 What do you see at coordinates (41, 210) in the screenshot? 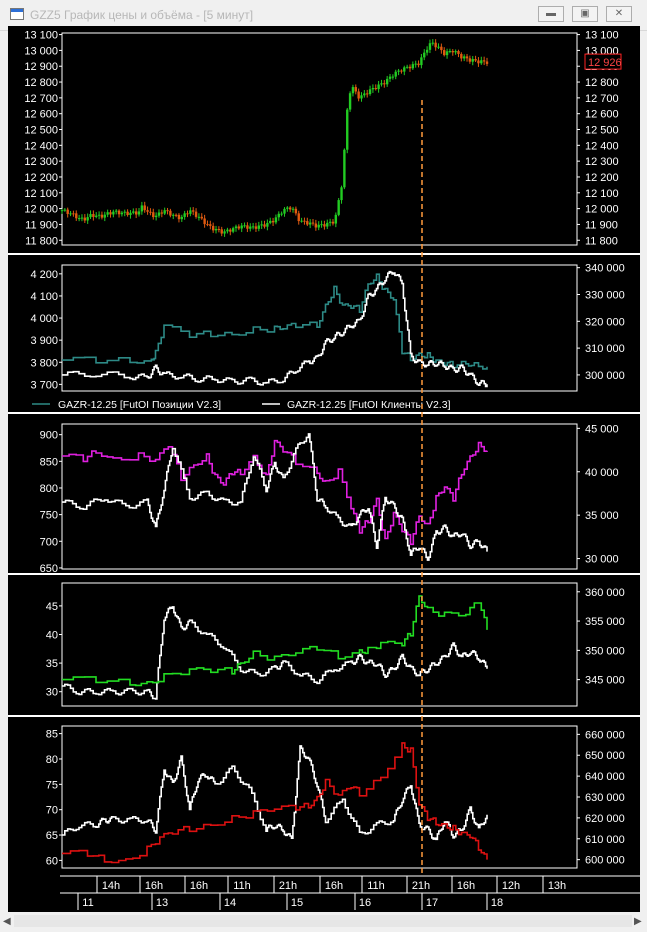
I see `y-tick-label: 12 000` at bounding box center [41, 210].